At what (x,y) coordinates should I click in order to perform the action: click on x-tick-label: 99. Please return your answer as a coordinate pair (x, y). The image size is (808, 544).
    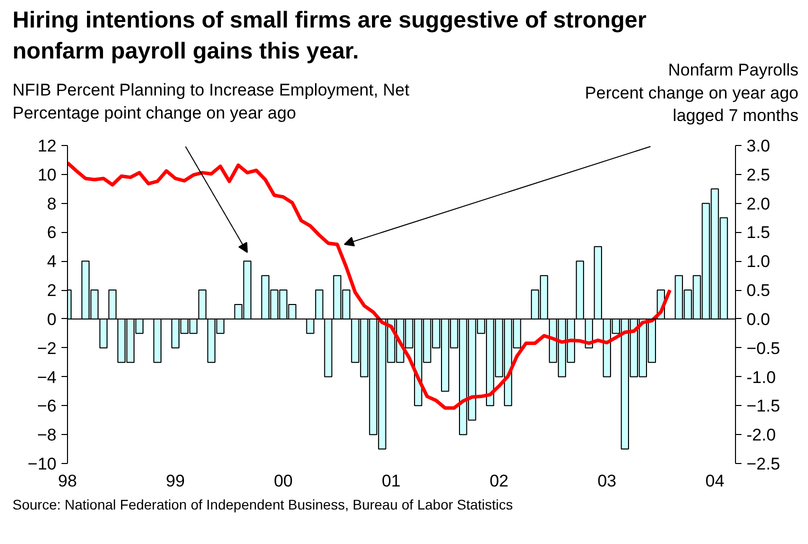
    Looking at the image, I should click on (175, 481).